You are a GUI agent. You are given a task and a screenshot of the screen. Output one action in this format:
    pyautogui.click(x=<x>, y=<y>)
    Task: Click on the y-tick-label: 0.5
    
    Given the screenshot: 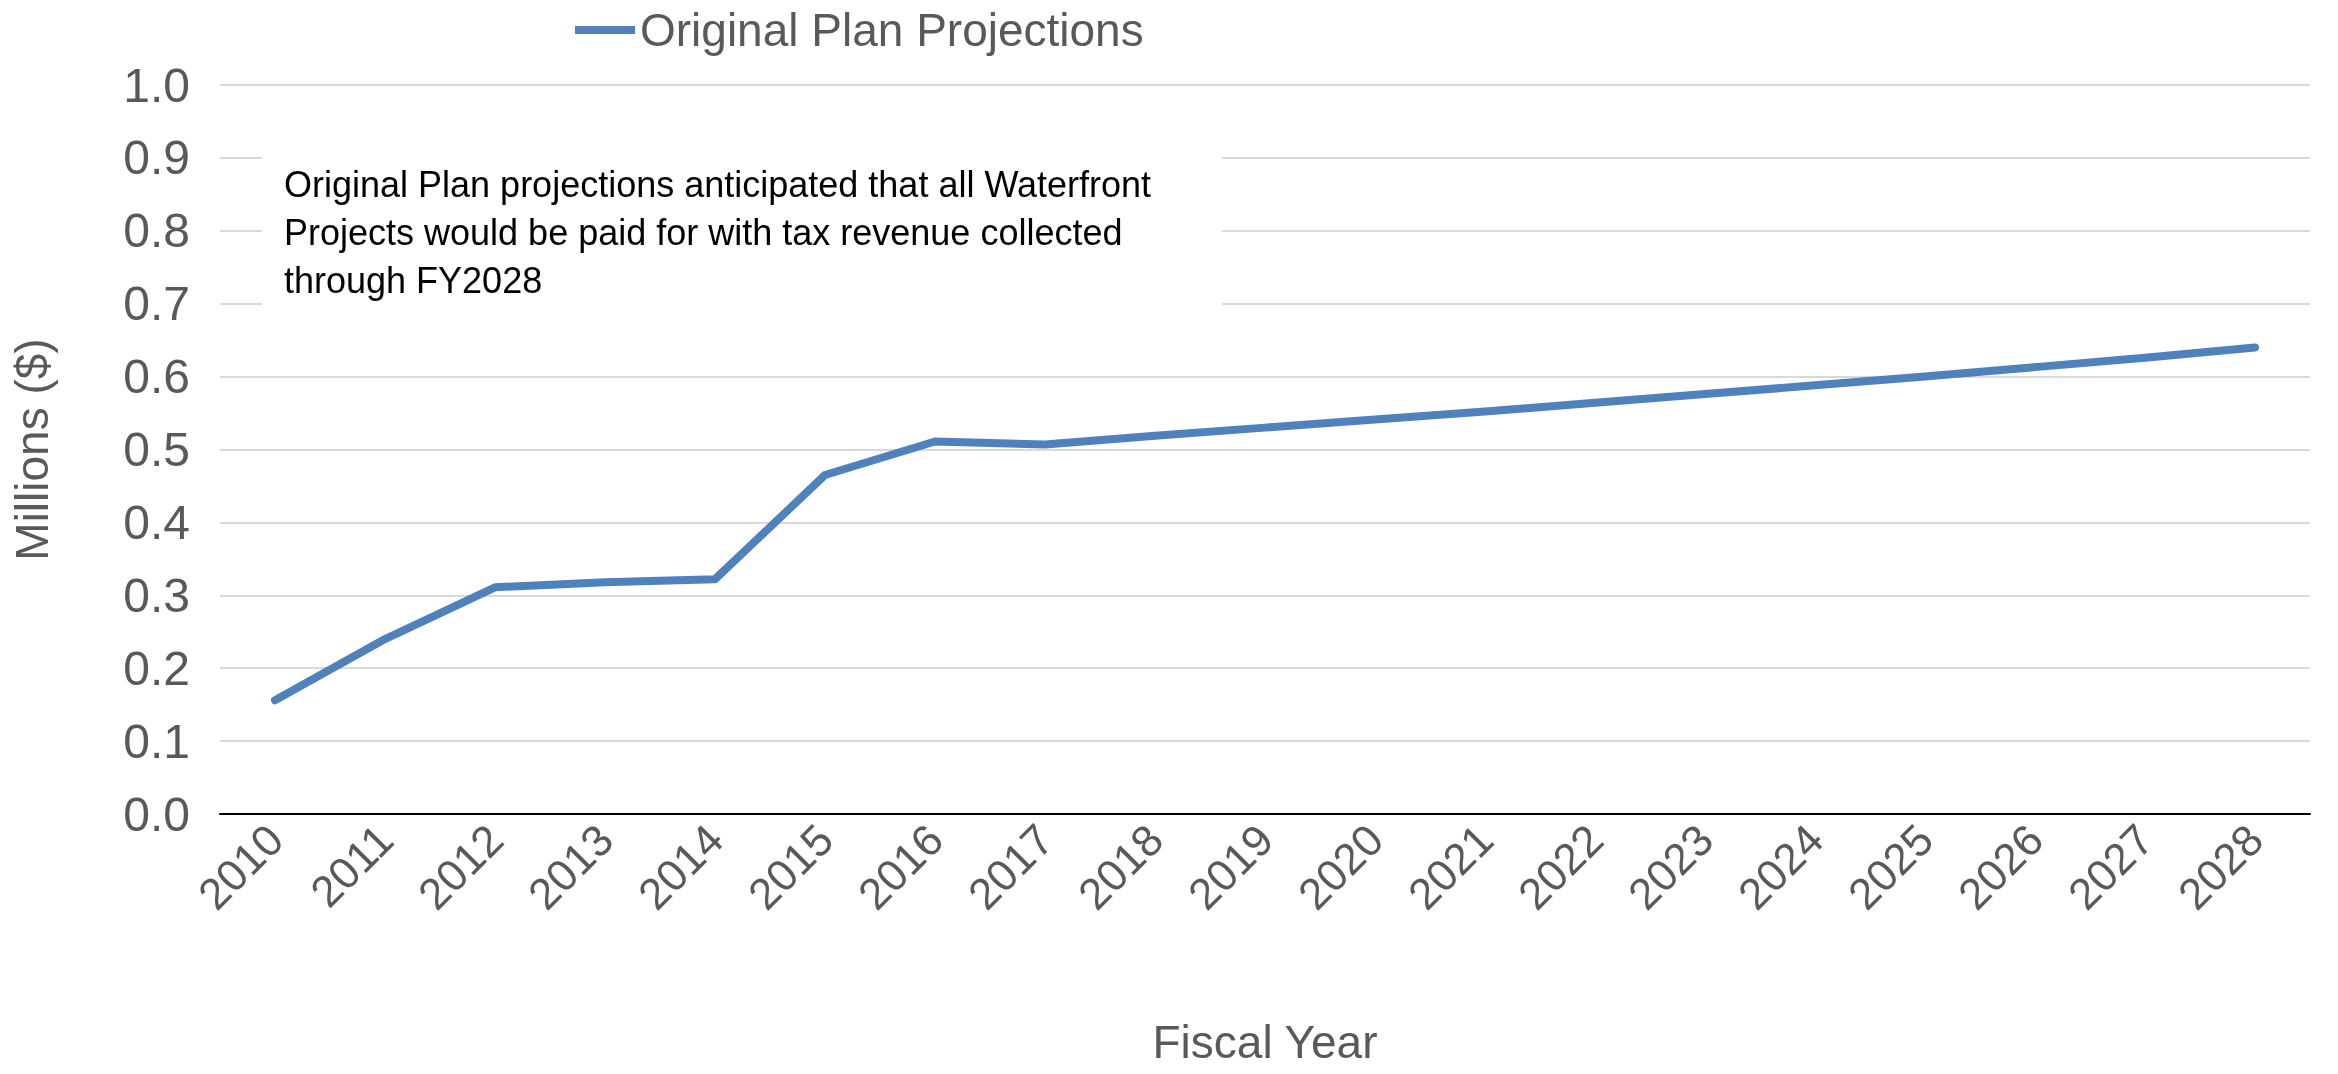 What is the action you would take?
    pyautogui.click(x=156, y=449)
    